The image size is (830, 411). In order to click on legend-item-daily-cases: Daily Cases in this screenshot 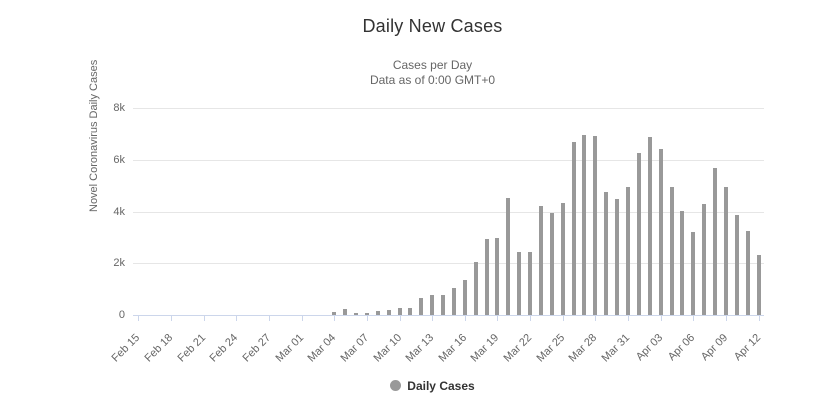, I will do `click(432, 385)`.